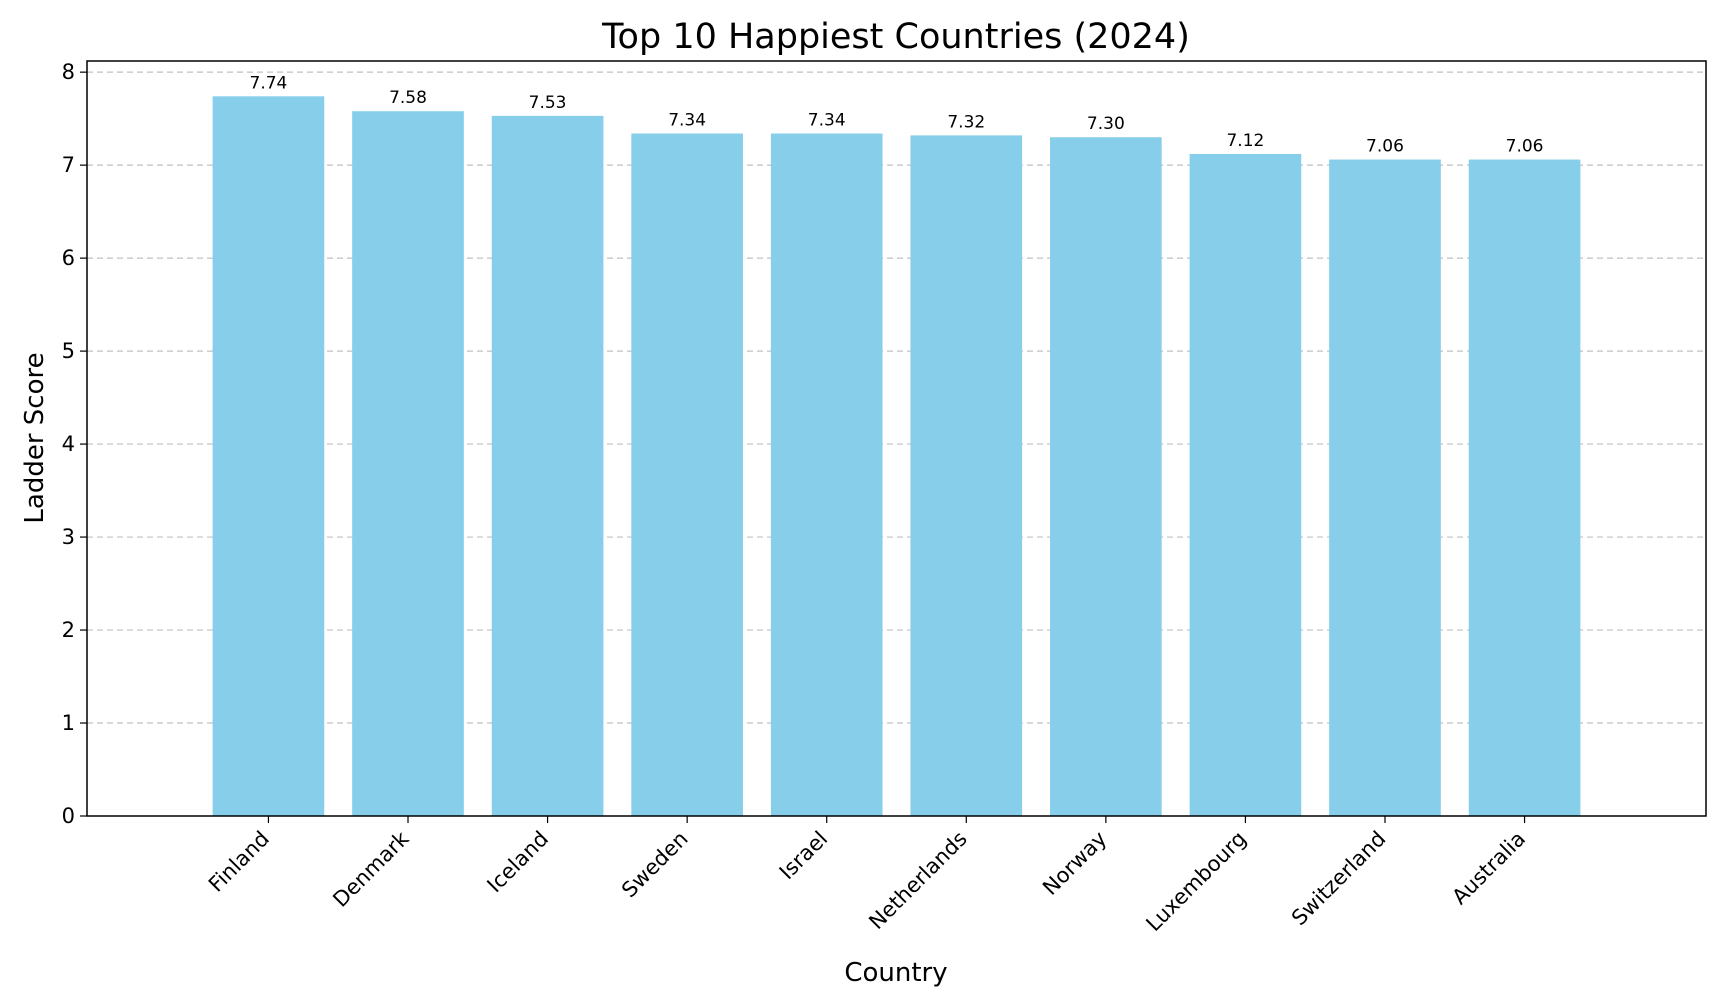 This screenshot has height=1008, width=1728. What do you see at coordinates (547, 465) in the screenshot?
I see `bar-iceland` at bounding box center [547, 465].